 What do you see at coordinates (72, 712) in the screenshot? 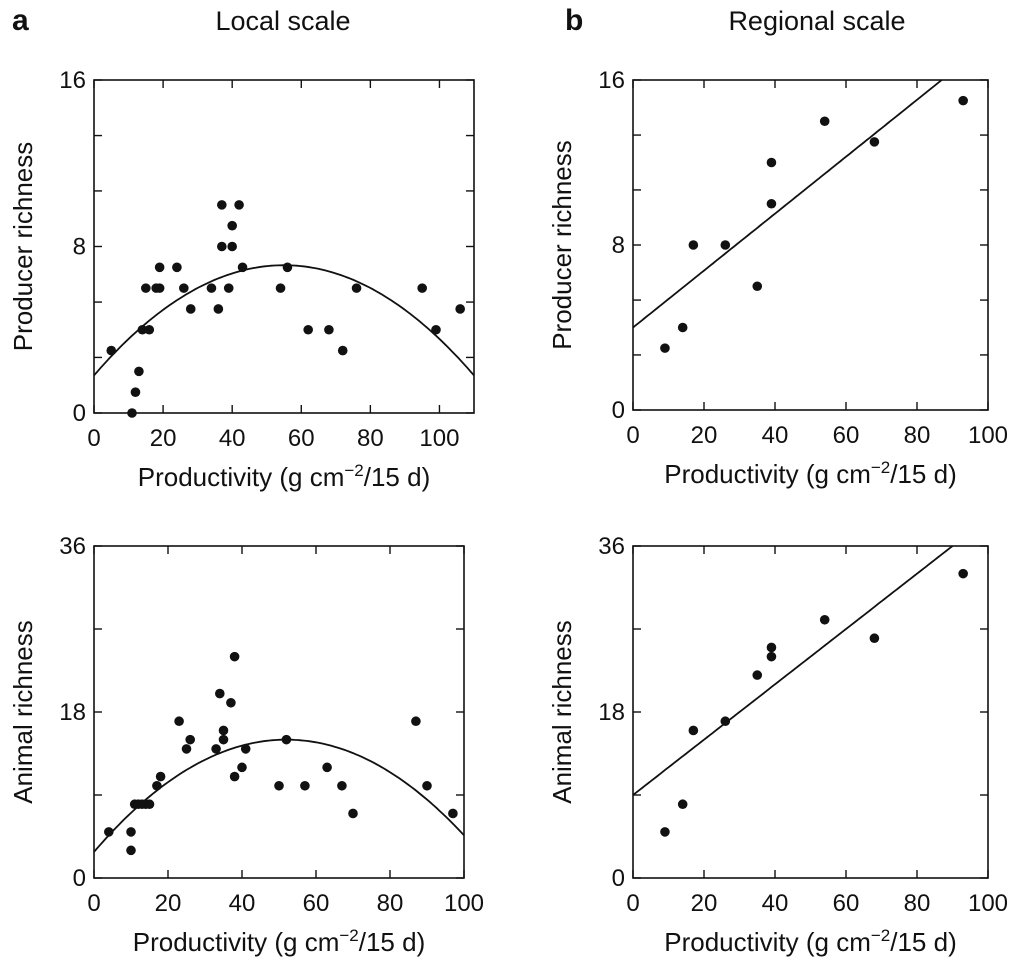
I see `y-tick-label: 18` at bounding box center [72, 712].